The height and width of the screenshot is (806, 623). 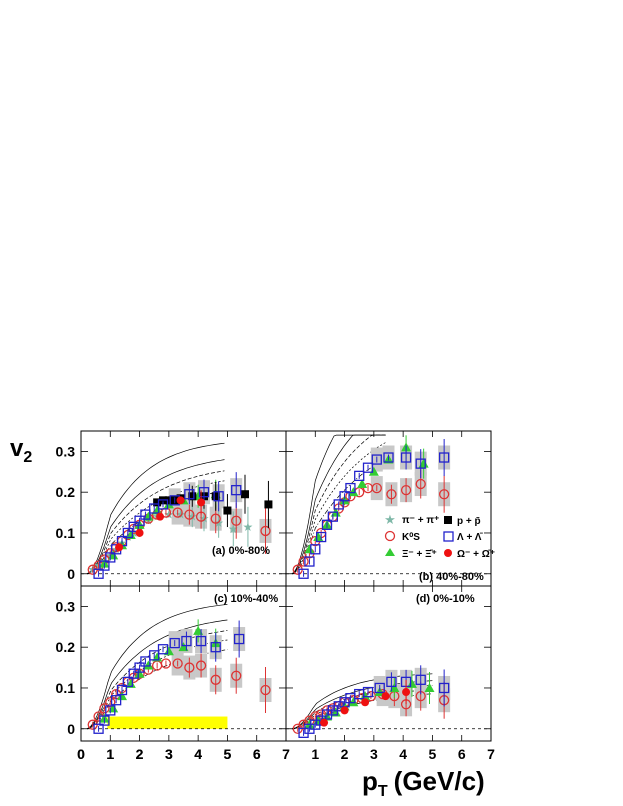 What do you see at coordinates (448, 536) in the screenshot?
I see `legend-marker-lambda` at bounding box center [448, 536].